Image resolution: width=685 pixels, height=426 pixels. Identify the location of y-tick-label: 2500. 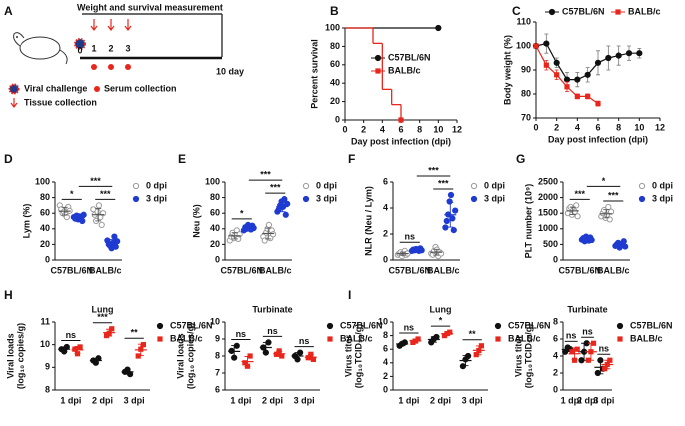
(548, 181).